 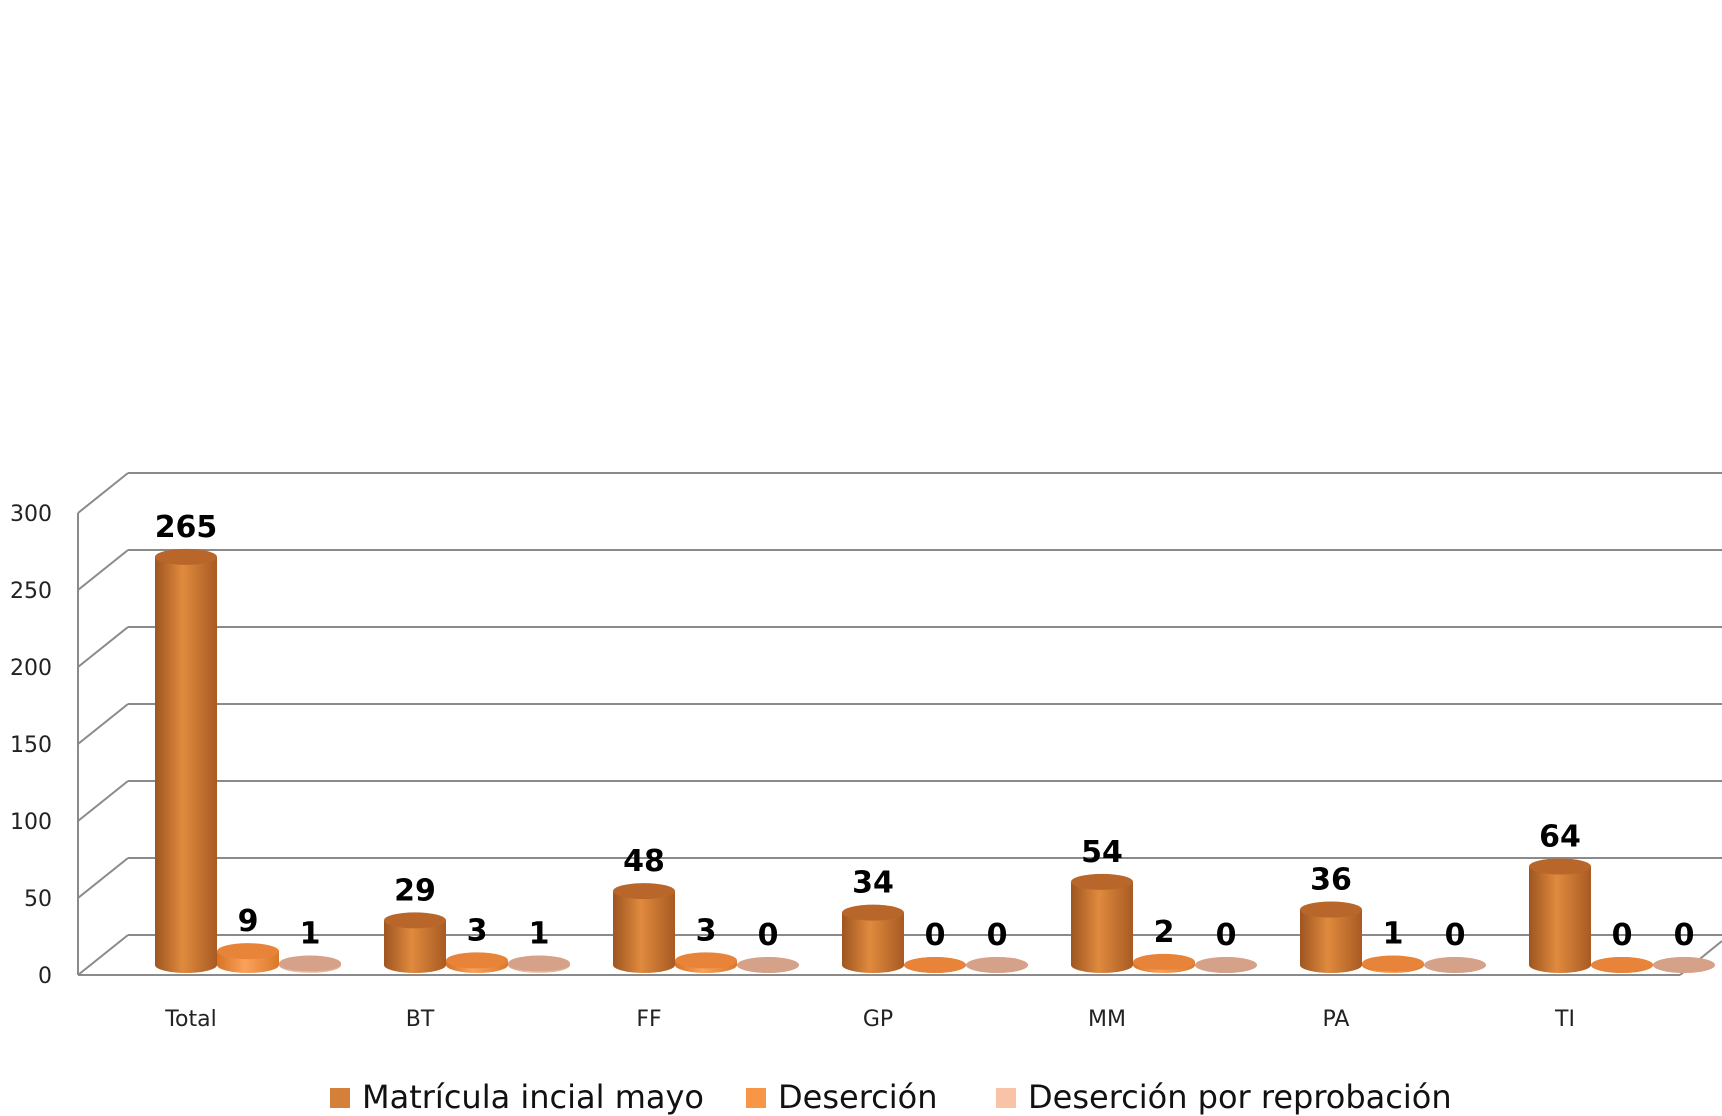 I want to click on y-tick-label: 250, so click(x=31, y=591).